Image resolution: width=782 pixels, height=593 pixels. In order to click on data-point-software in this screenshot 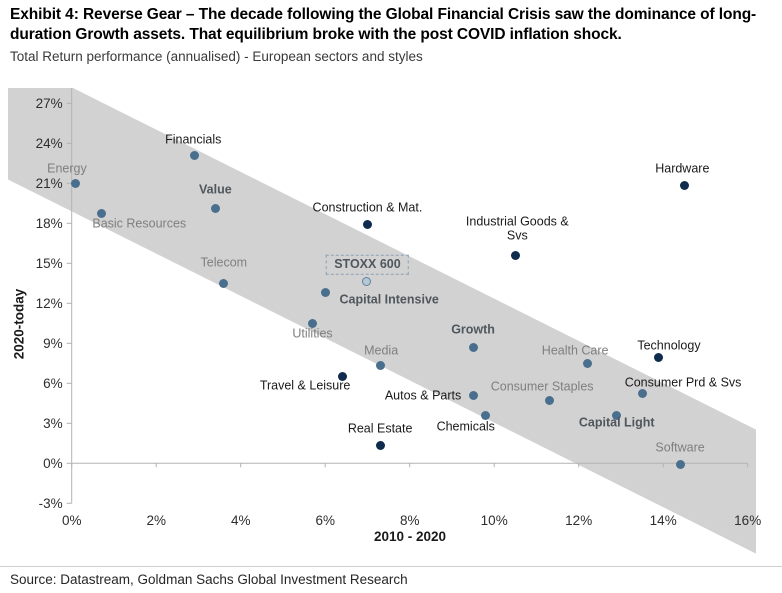, I will do `click(680, 465)`.